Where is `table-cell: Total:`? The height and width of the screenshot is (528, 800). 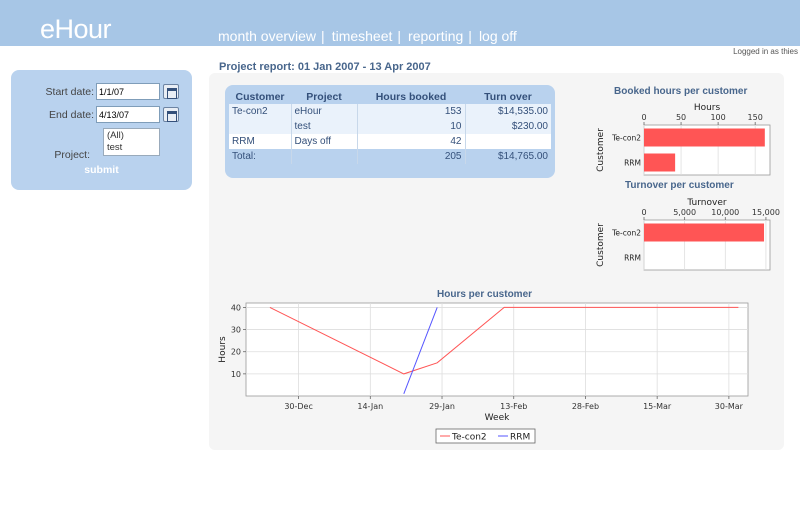 table-cell: Total: is located at coordinates (260, 156).